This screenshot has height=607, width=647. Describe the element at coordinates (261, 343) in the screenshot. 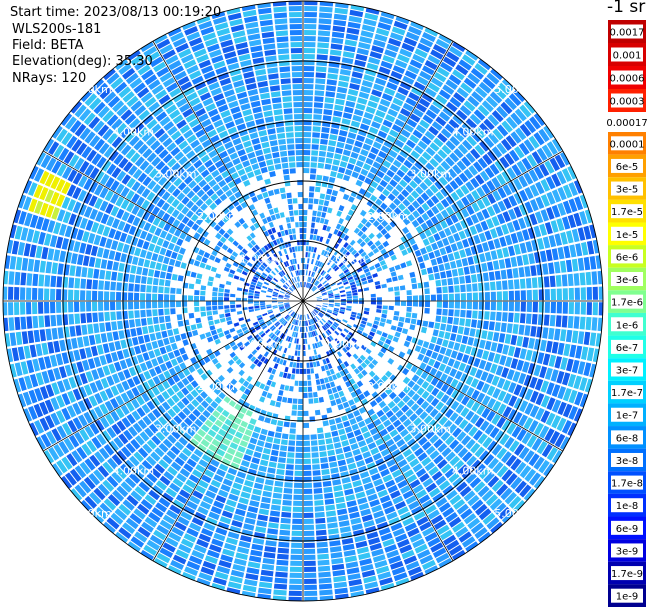

I see `range-ring-label: 1.00km` at that location.